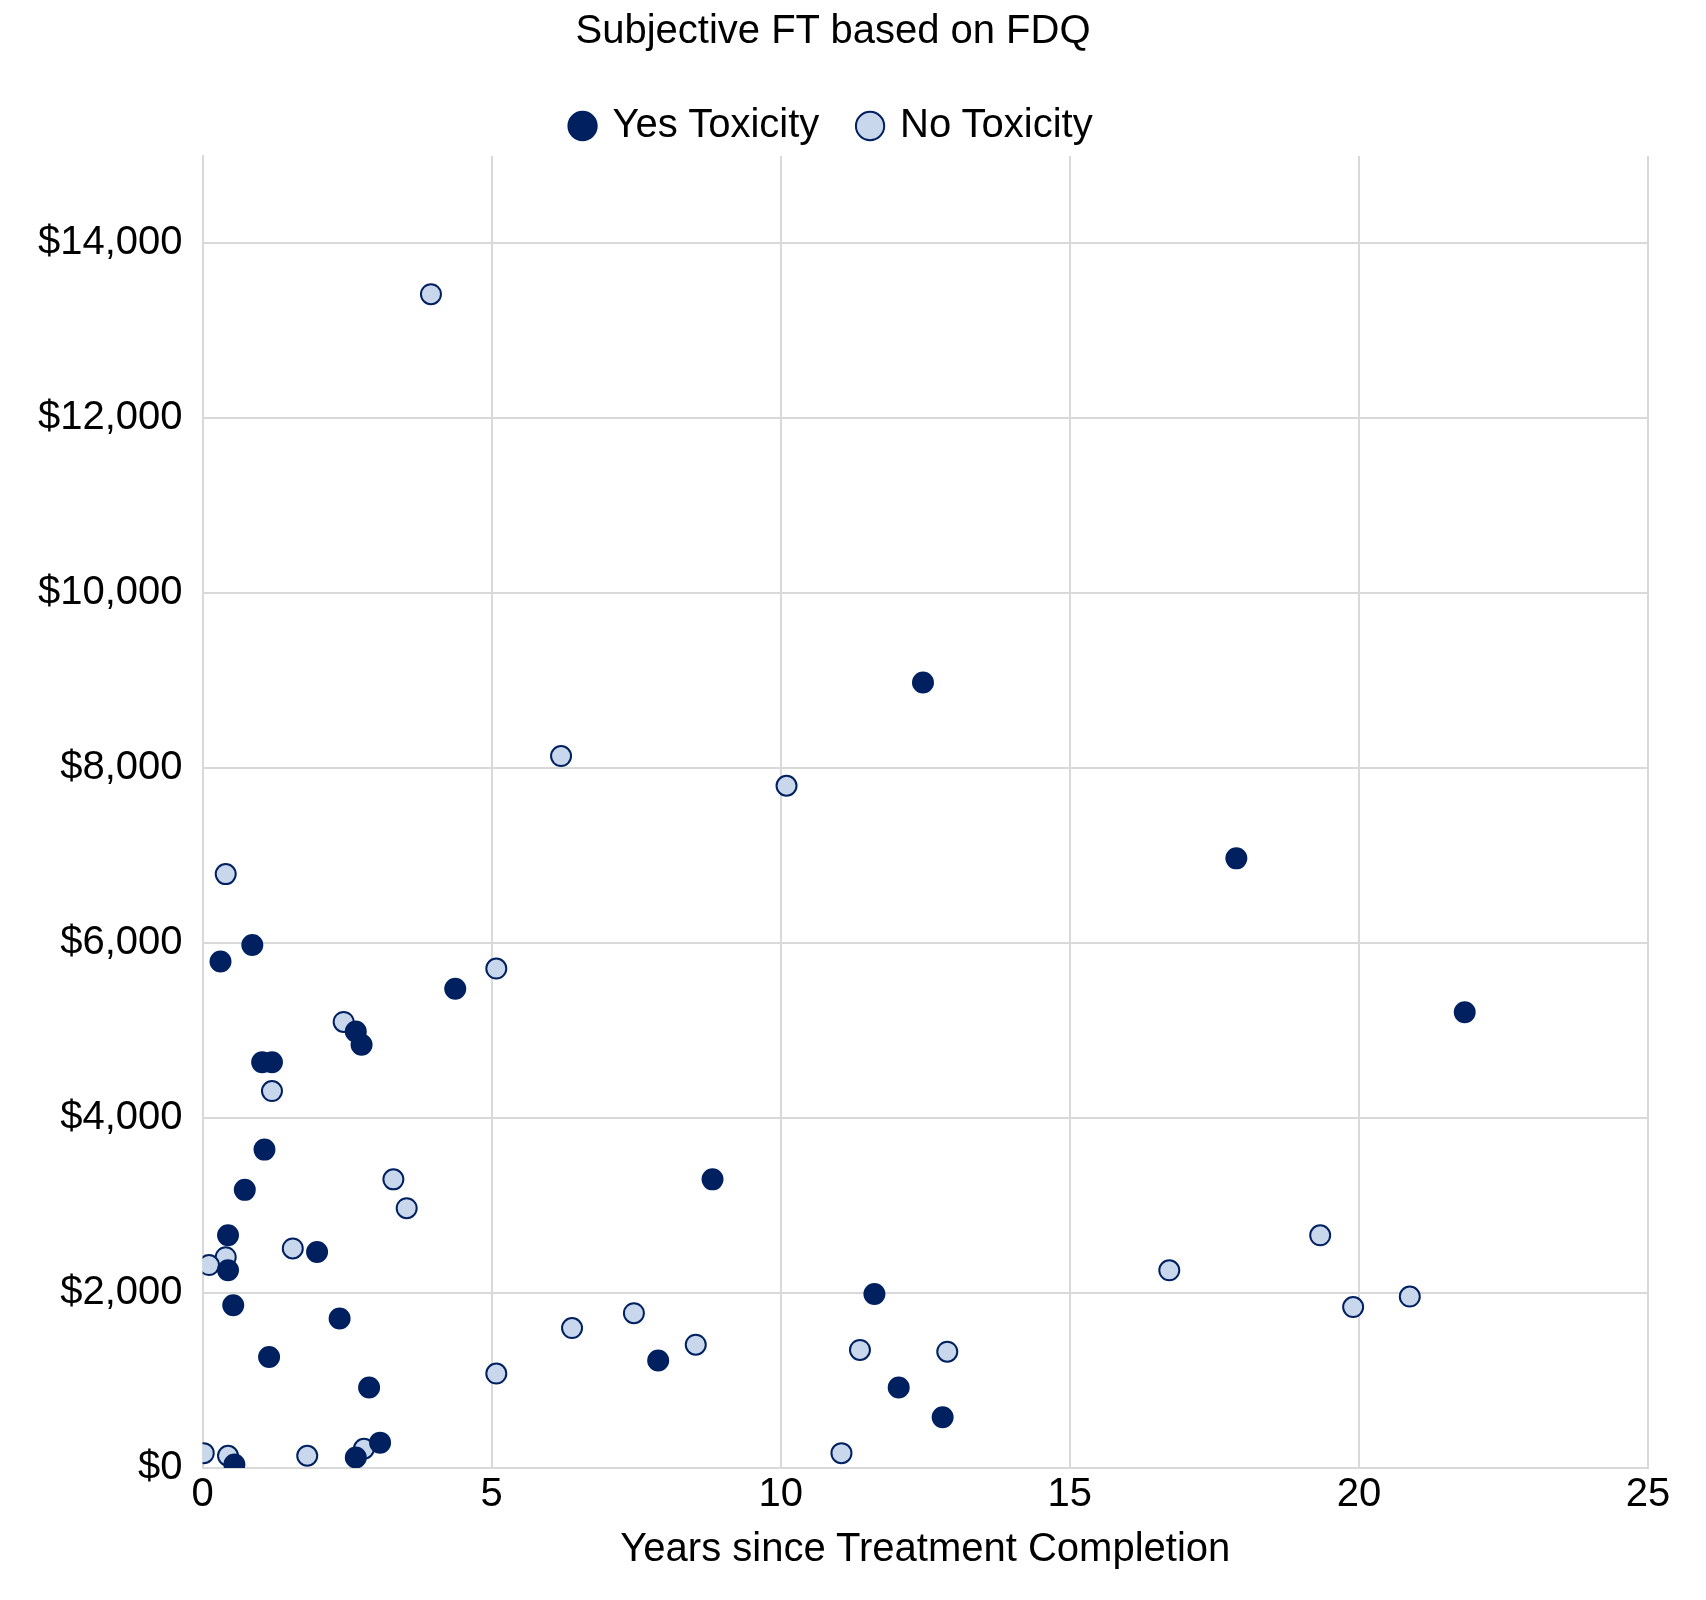  What do you see at coordinates (1070, 1492) in the screenshot?
I see `x-tick-label: 15` at bounding box center [1070, 1492].